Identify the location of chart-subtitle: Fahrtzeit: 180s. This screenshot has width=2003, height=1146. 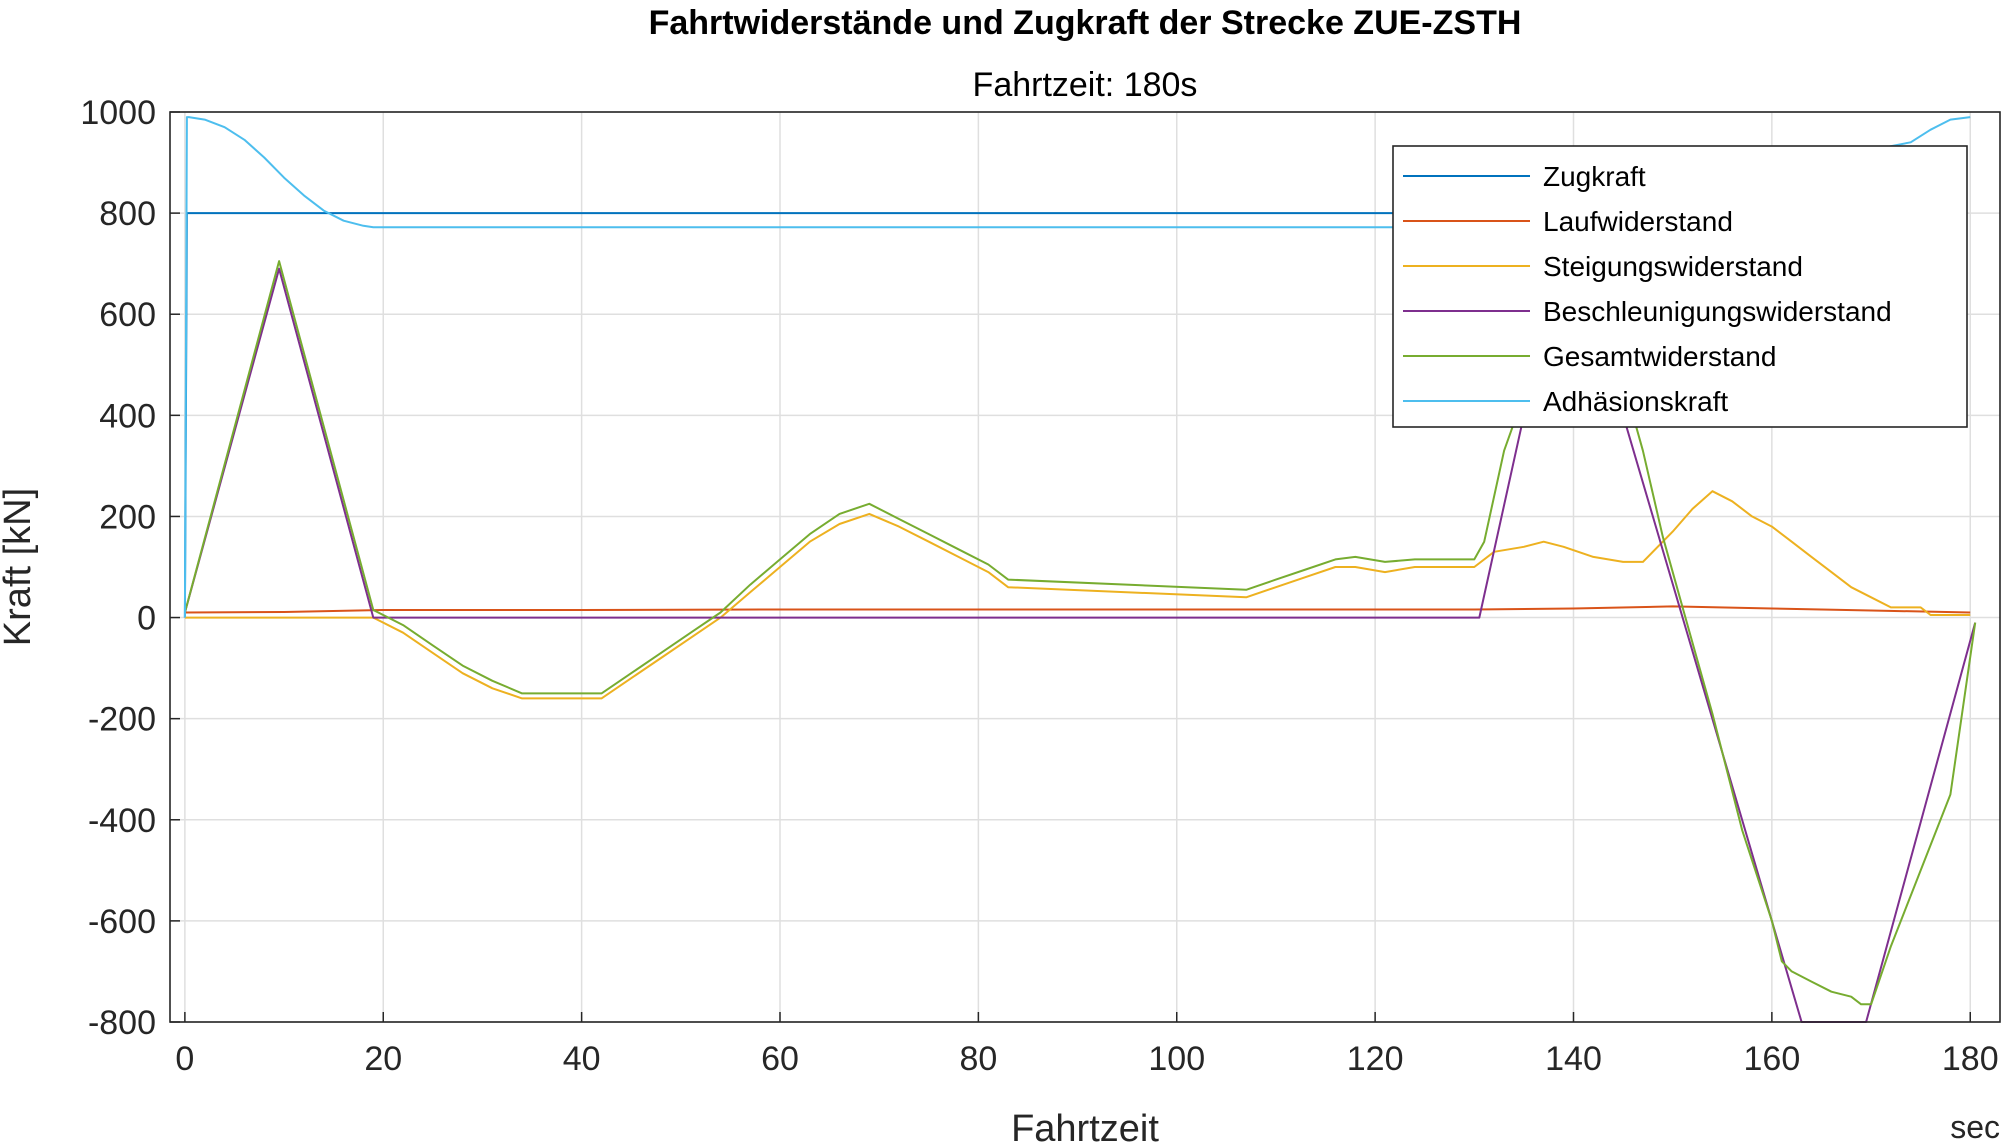
(1085, 85).